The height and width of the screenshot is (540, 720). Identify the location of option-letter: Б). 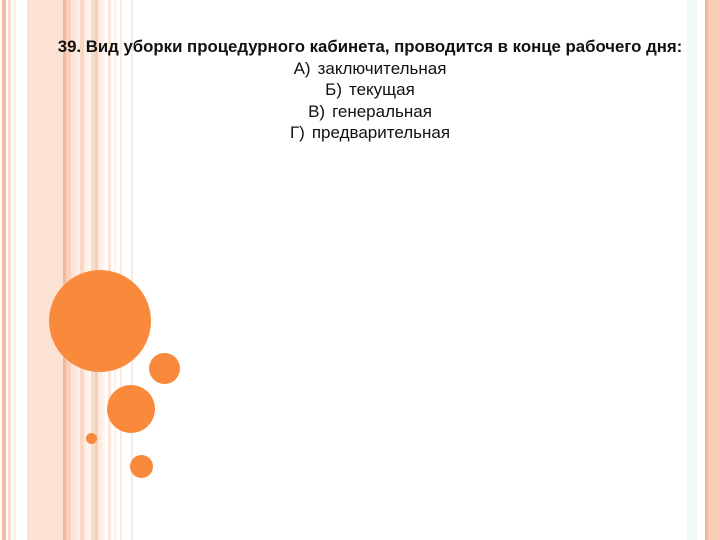
(333, 89).